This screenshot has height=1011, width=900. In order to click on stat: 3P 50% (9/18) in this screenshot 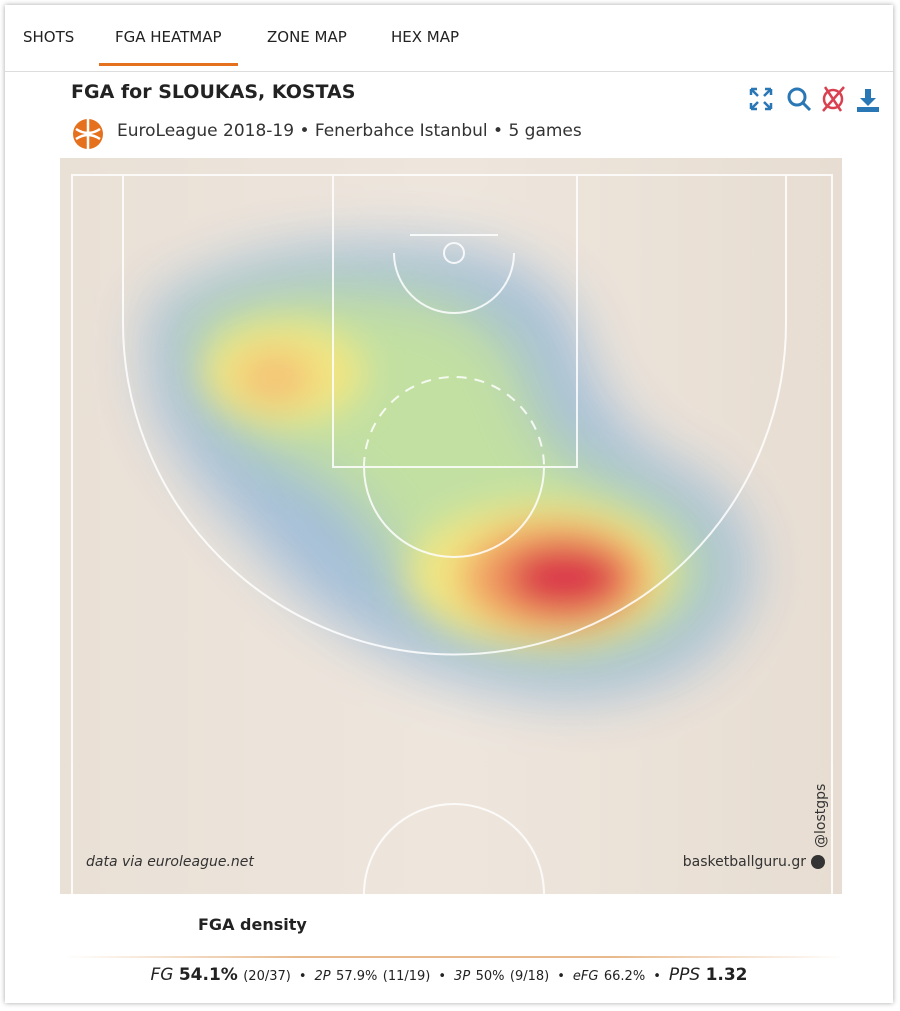, I will do `click(501, 975)`.